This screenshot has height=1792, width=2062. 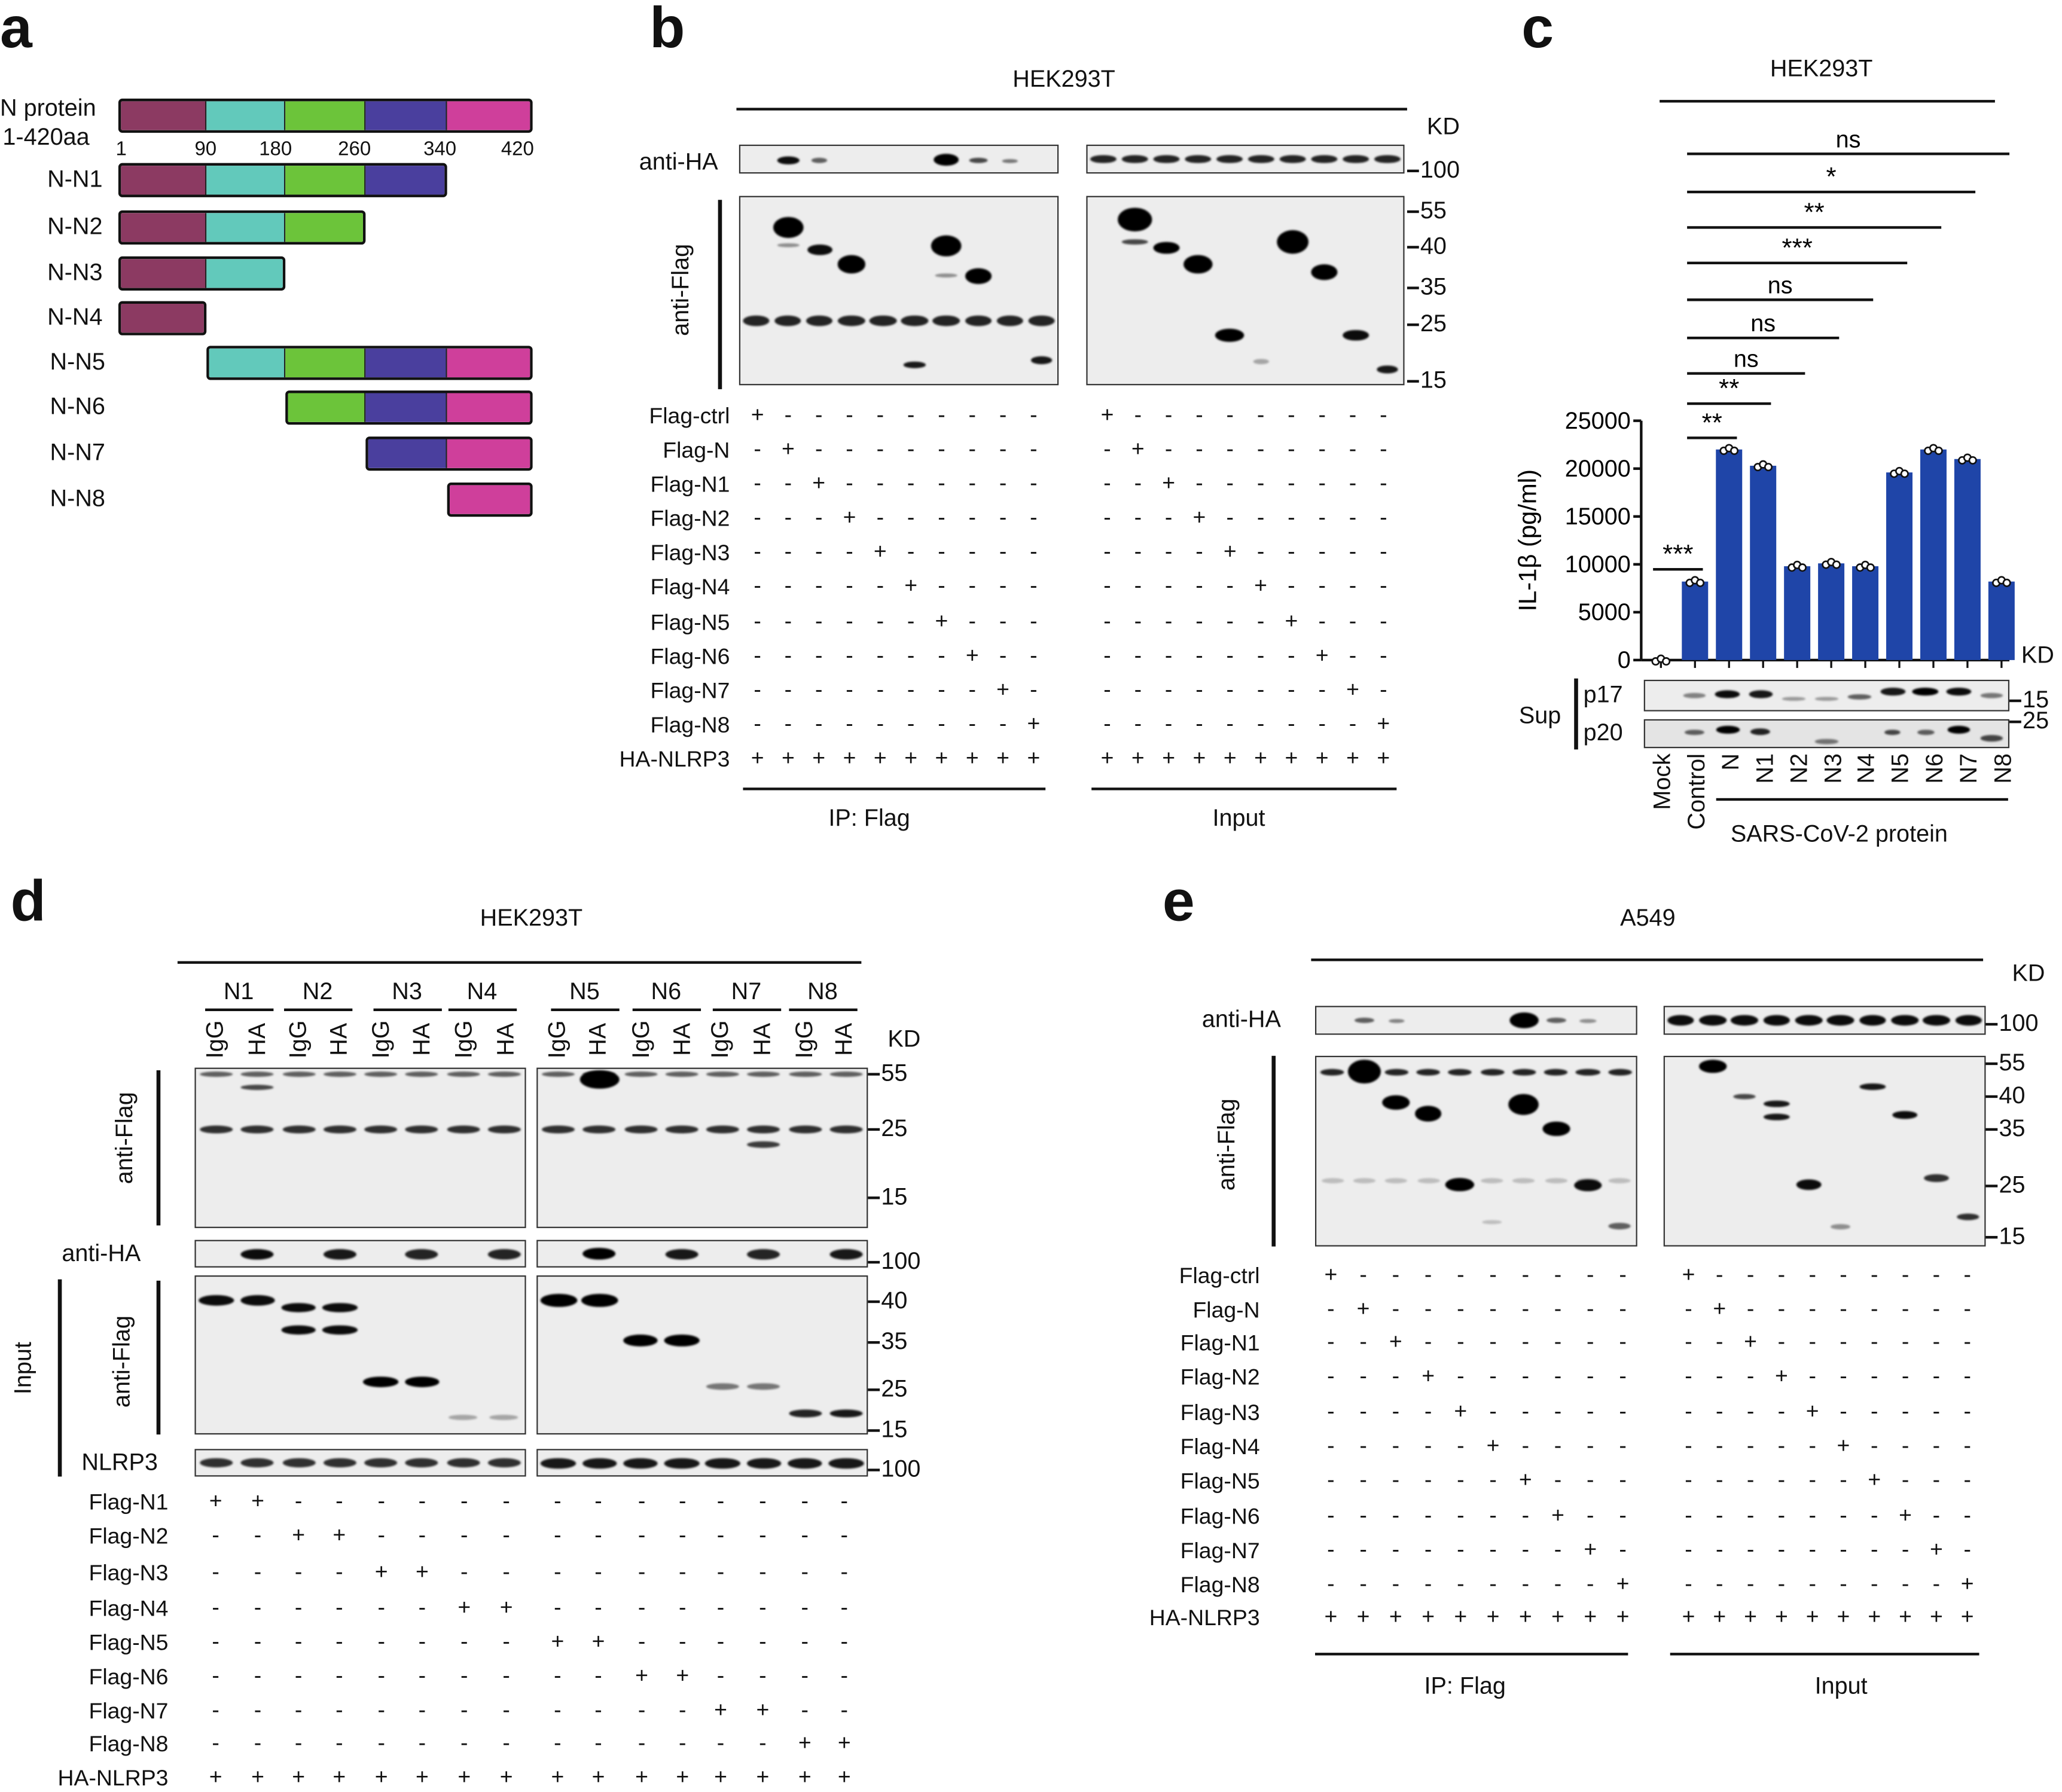 What do you see at coordinates (505, 1039) in the screenshot?
I see `lane-label: HA` at bounding box center [505, 1039].